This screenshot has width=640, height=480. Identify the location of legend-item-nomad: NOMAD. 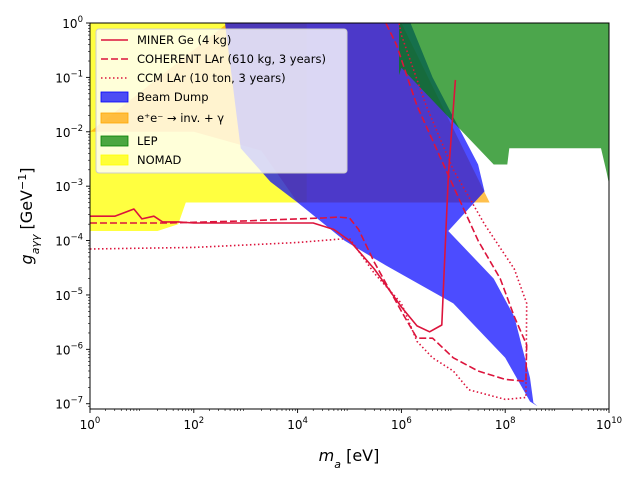
(140, 160).